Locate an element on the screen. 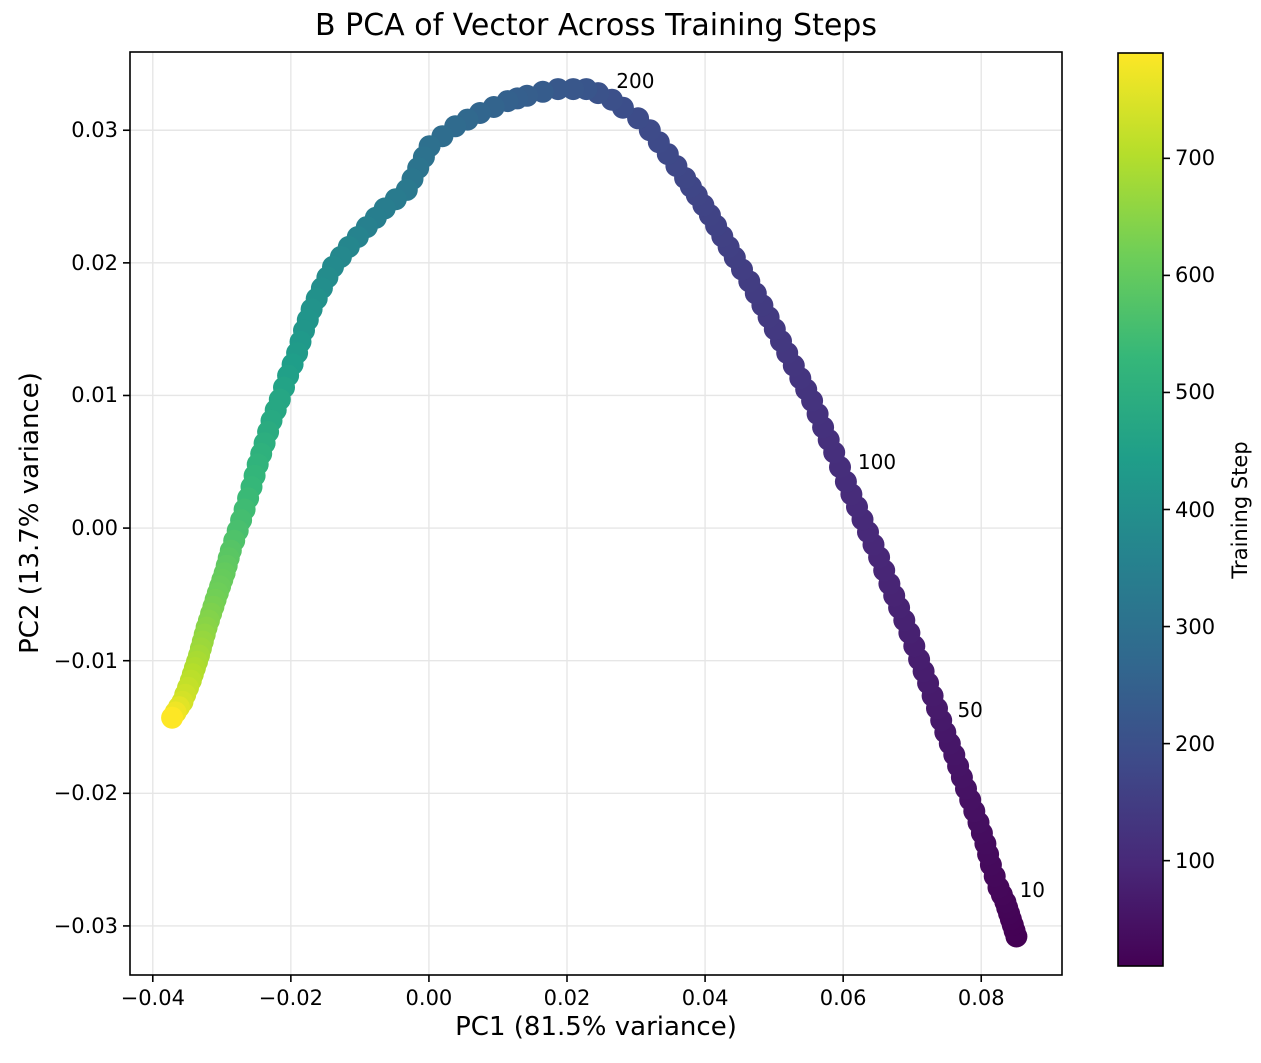  step-annotation: 50 is located at coordinates (970, 709).